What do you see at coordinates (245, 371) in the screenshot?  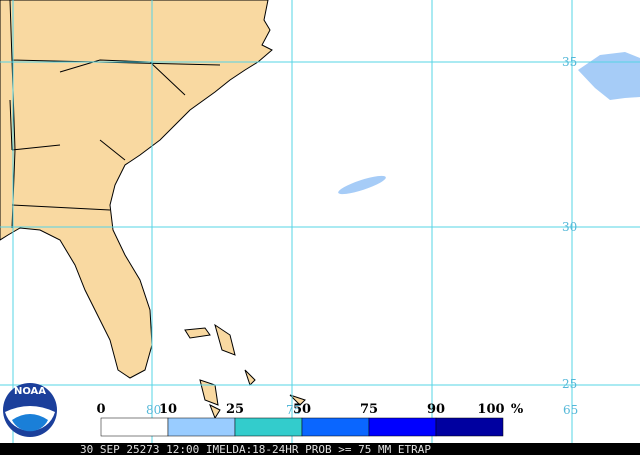 I see `islands` at bounding box center [245, 371].